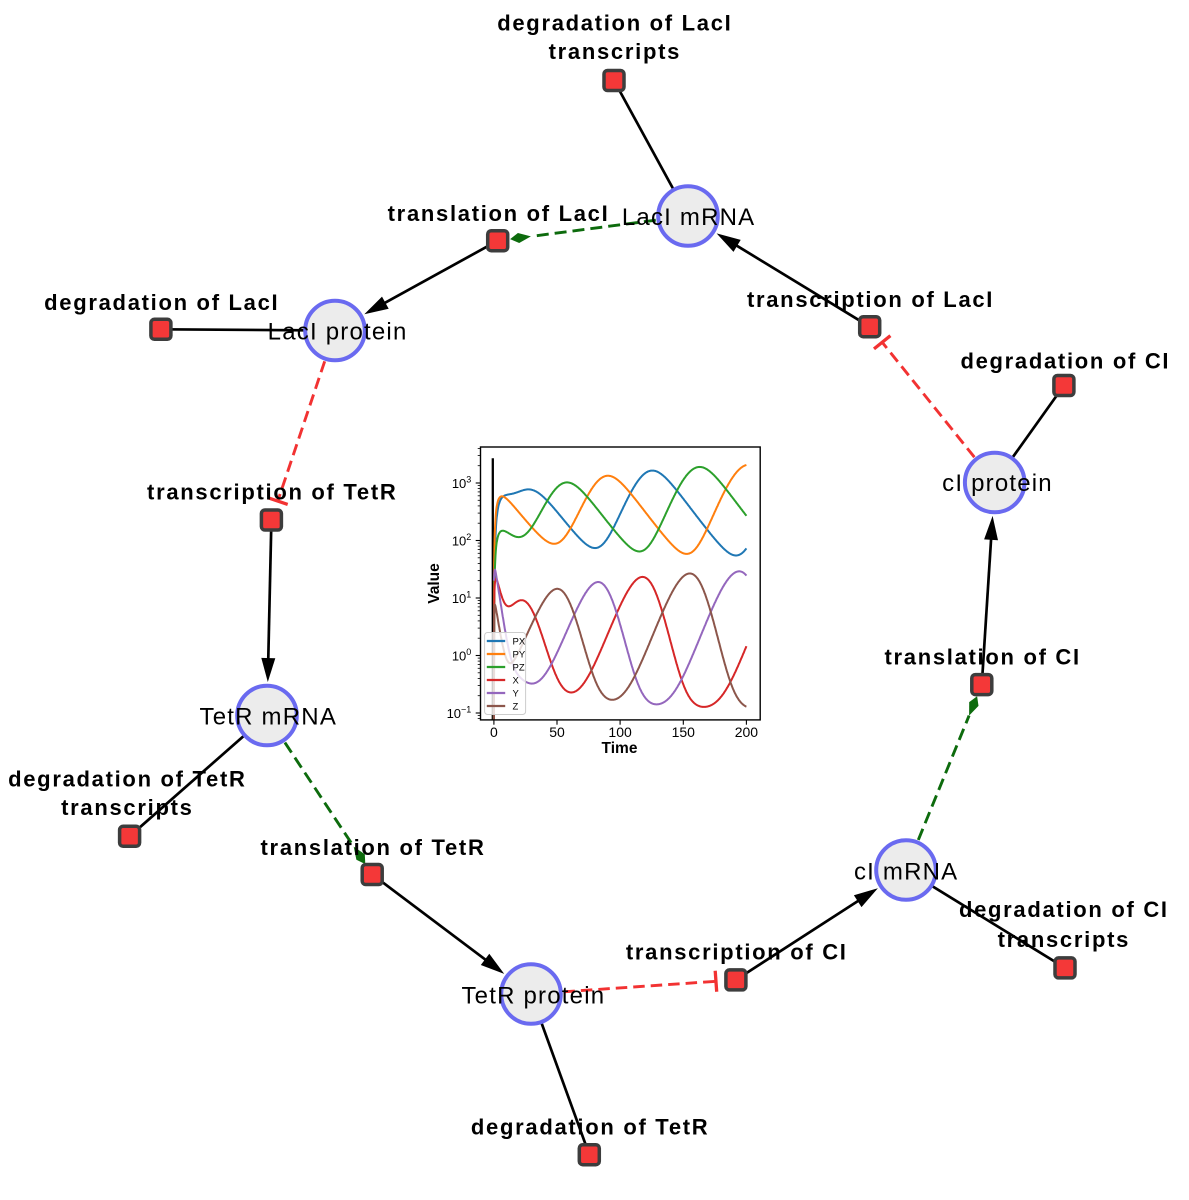 This screenshot has height=1200, width=1189. Describe the element at coordinates (494, 732) in the screenshot. I see `svg-text: 0` at that location.